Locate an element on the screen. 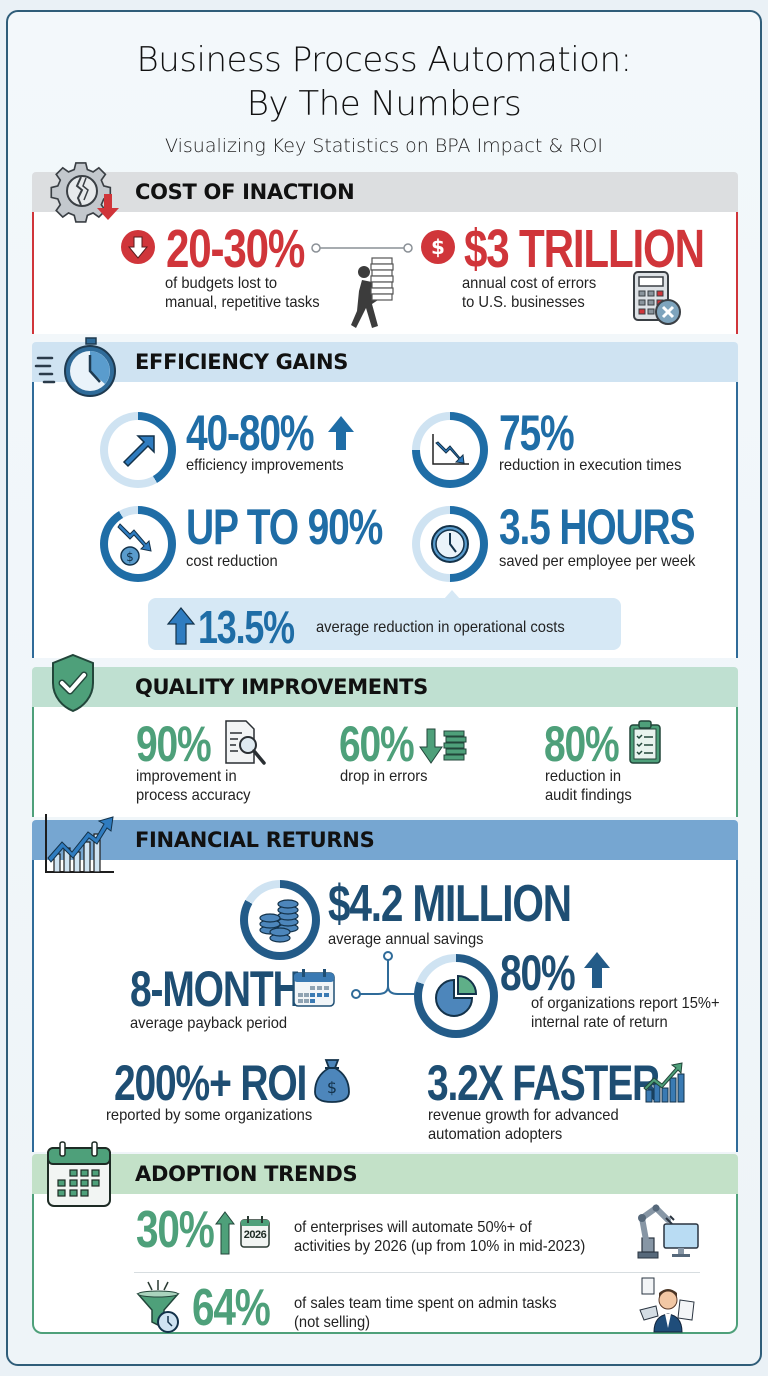  pie-chart-icon is located at coordinates (456, 995).